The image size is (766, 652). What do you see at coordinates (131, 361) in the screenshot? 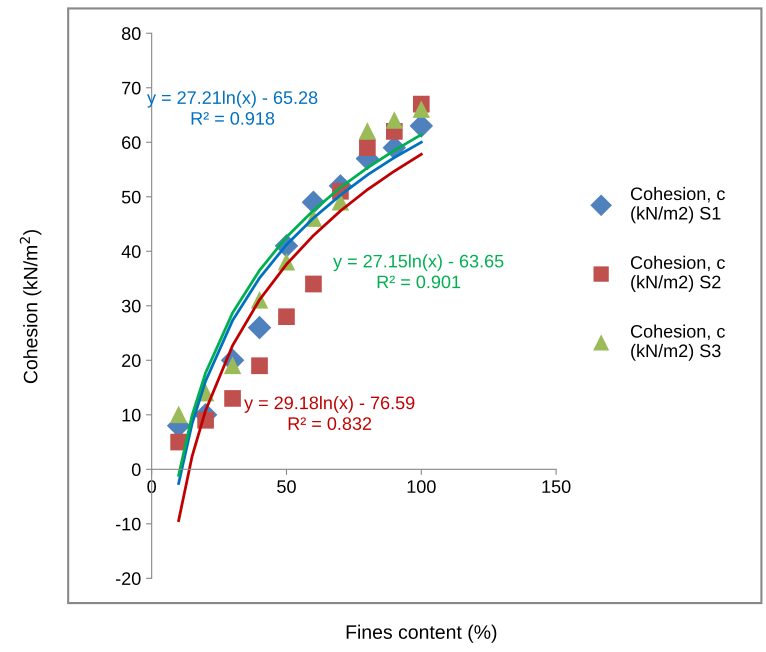
I see `y-tick-label: 20` at bounding box center [131, 361].